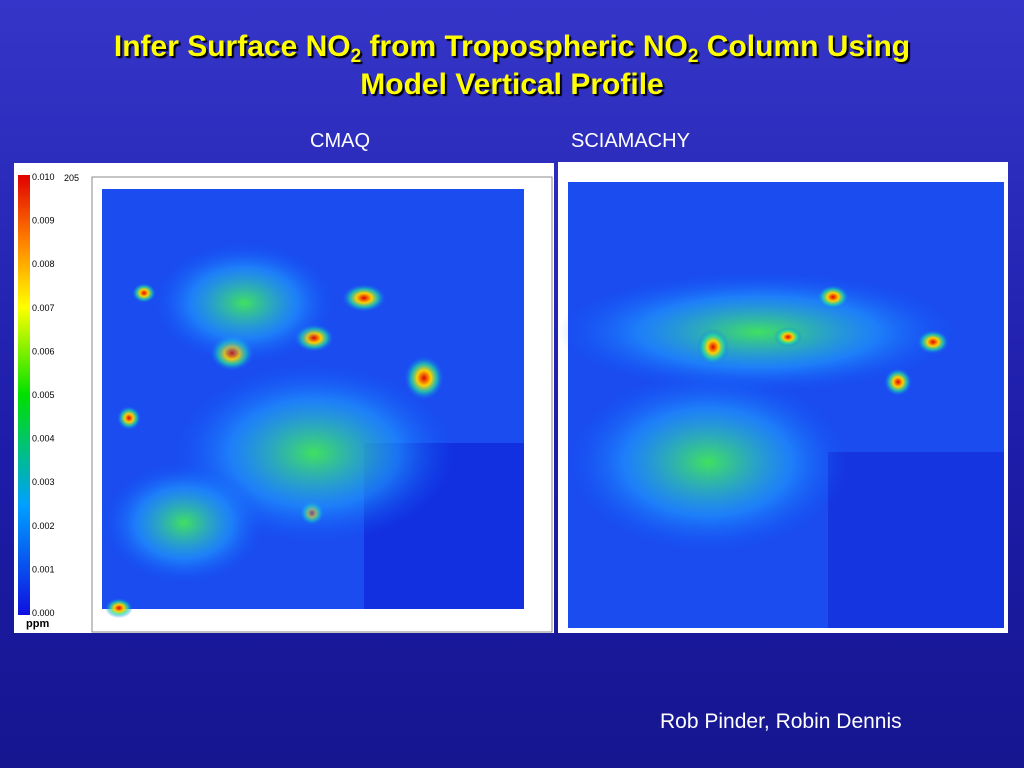 Image resolution: width=1024 pixels, height=768 pixels. I want to click on colorbar, so click(24, 395).